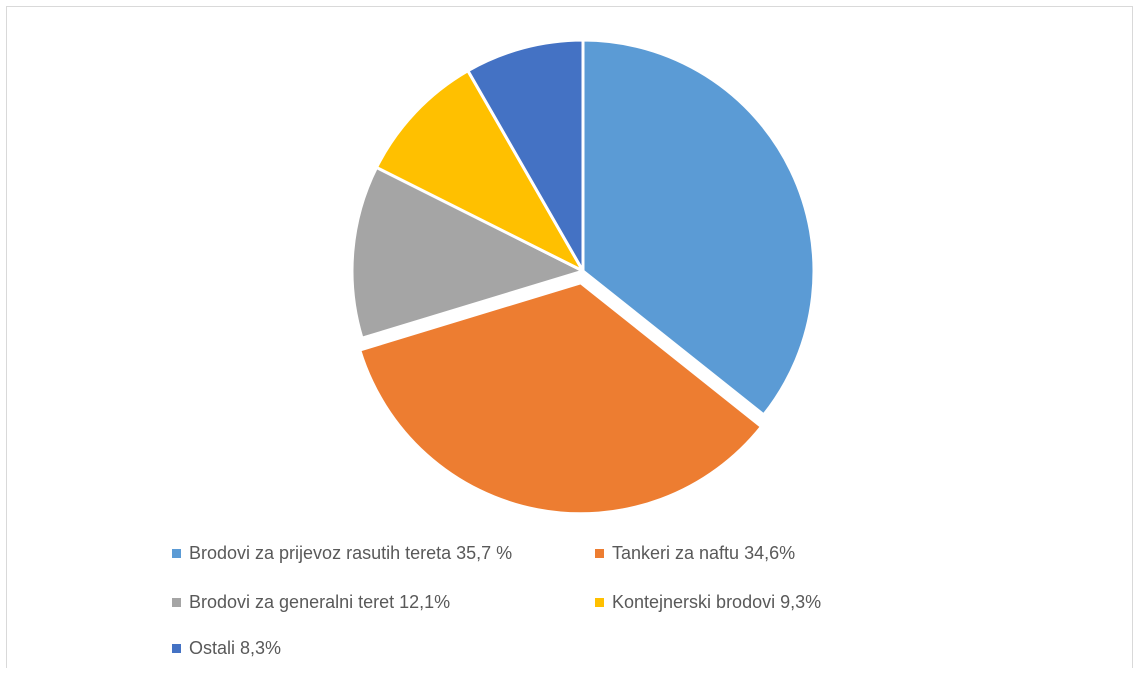 The height and width of the screenshot is (674, 1143). I want to click on legend-swatch-bulk-carriers, so click(176, 553).